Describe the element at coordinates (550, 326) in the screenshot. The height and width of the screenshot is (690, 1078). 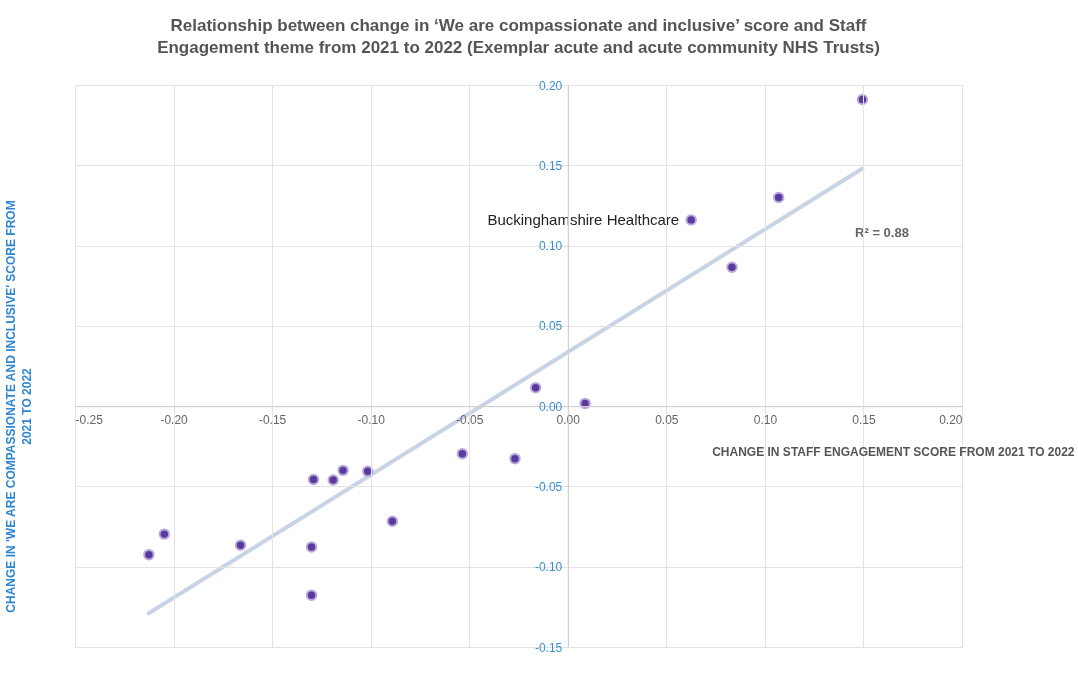
I see `y-tick-label: 0.05` at that location.